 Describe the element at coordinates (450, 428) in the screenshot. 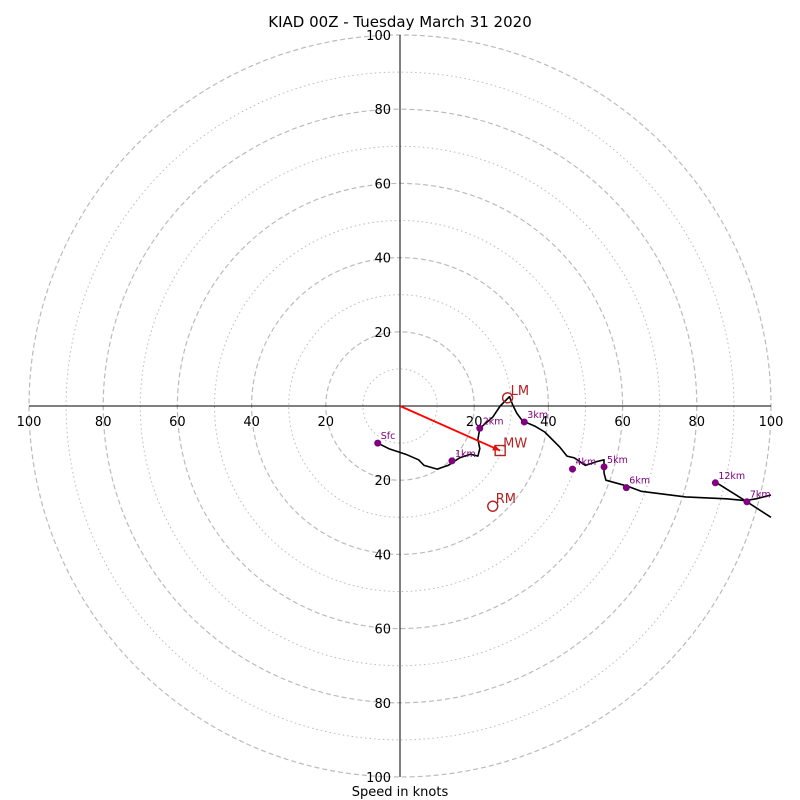

I see `mean-wind-vector` at that location.